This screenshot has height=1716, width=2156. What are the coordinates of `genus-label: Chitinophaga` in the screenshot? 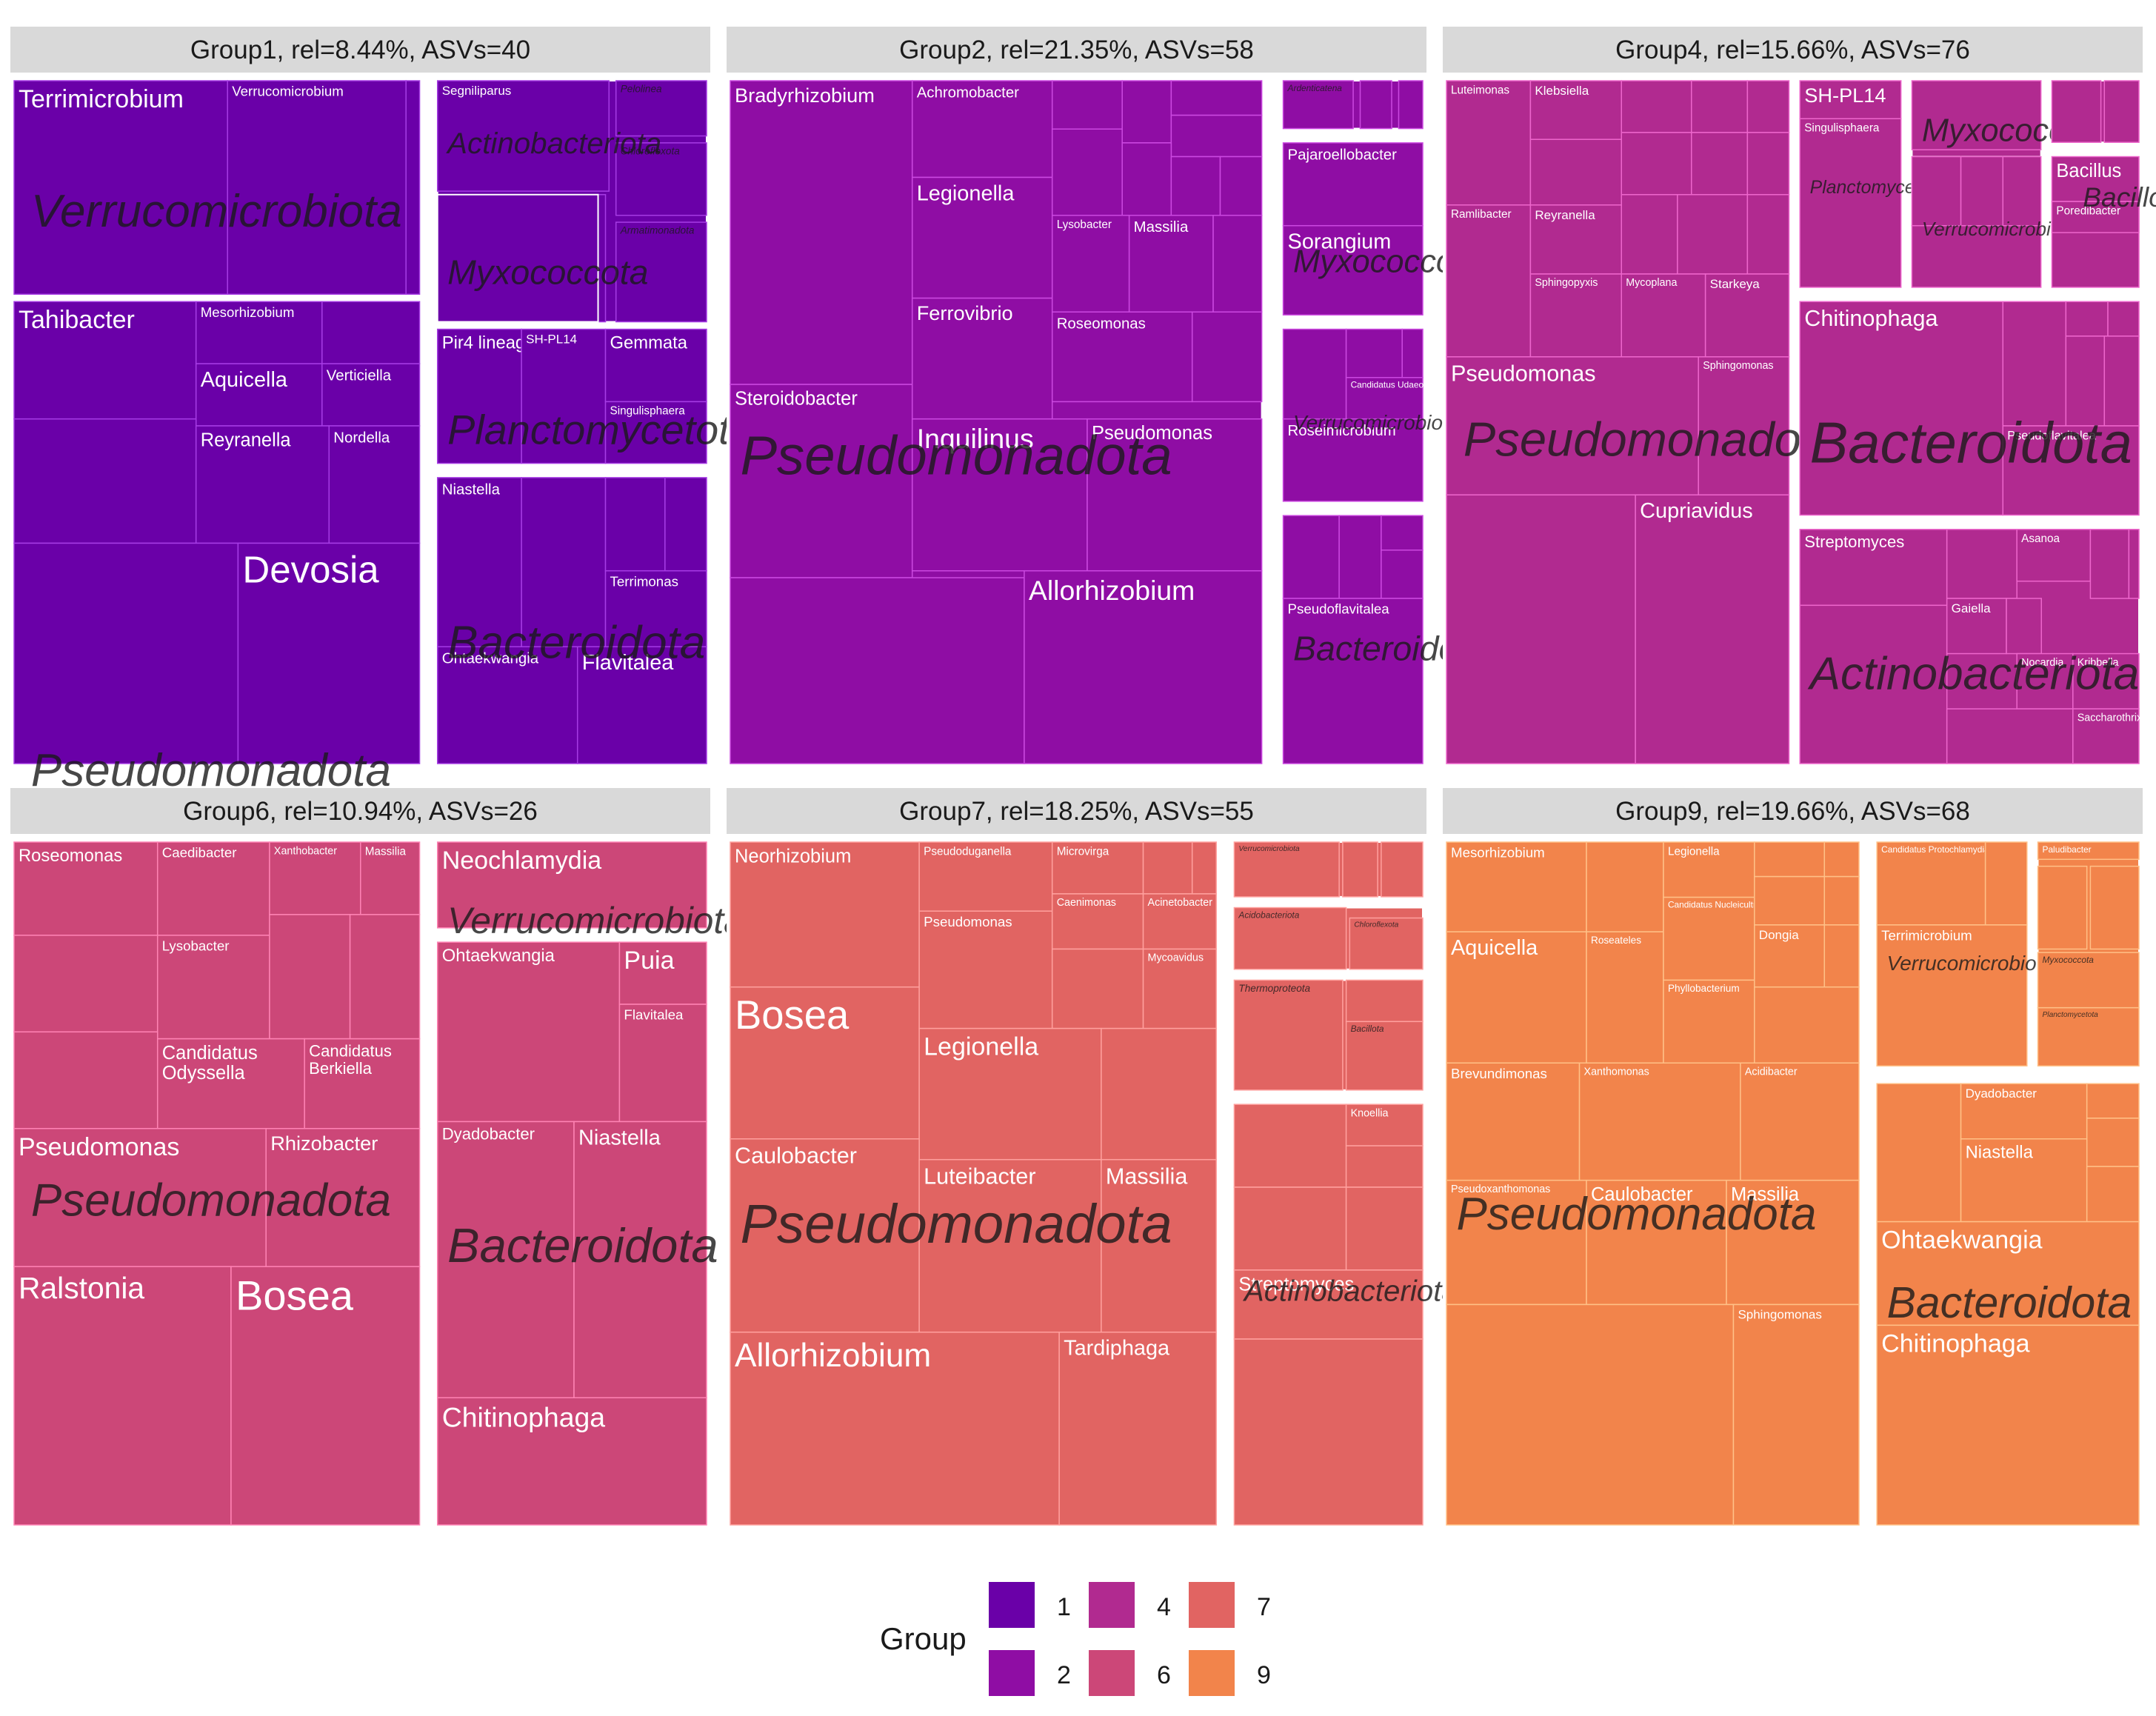 It's located at (1955, 1343).